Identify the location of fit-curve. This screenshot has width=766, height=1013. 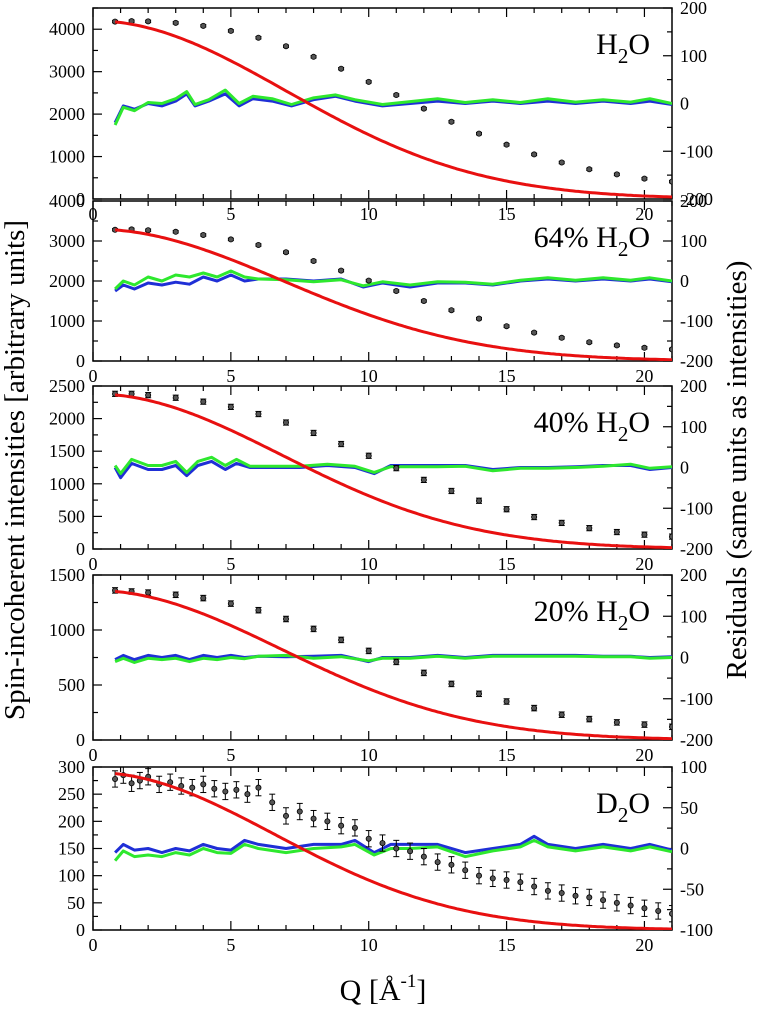
(393, 664).